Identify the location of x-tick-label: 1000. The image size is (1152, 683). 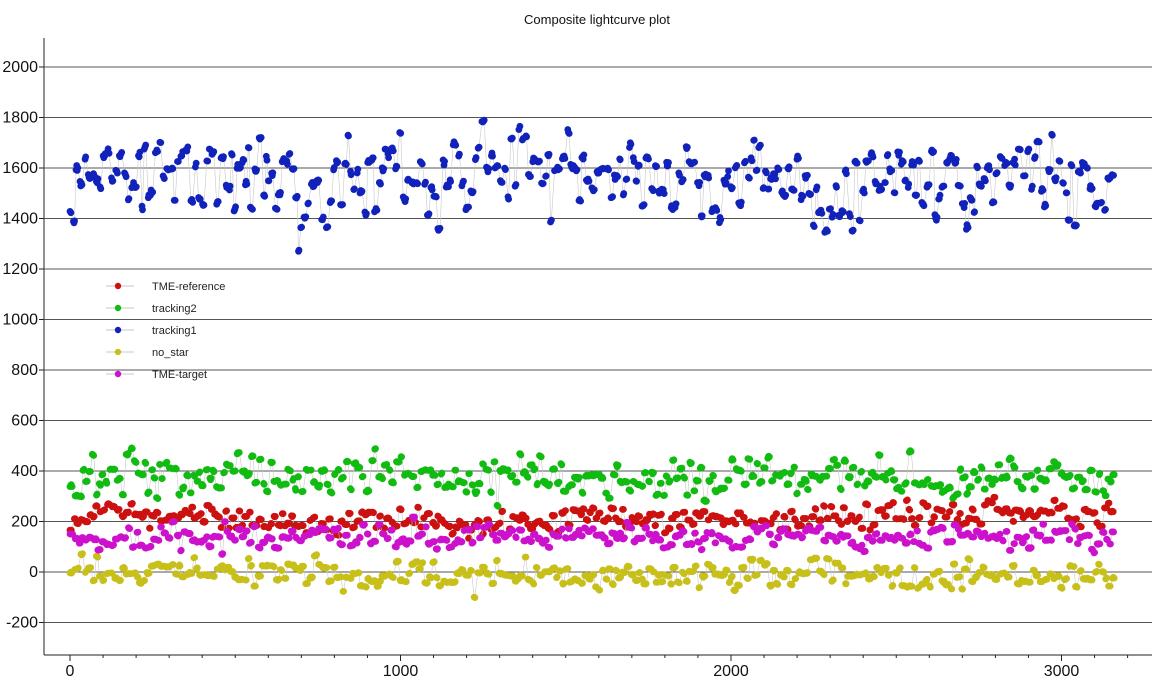
(401, 671).